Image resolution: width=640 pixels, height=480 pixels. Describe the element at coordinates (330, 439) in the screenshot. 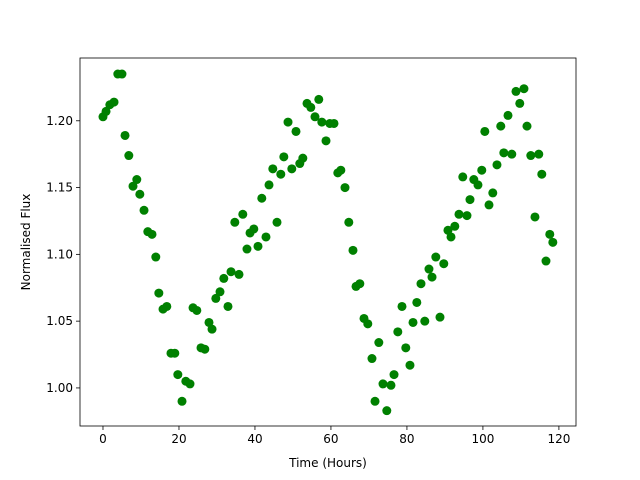

I see `x-tick-label: 60` at that location.